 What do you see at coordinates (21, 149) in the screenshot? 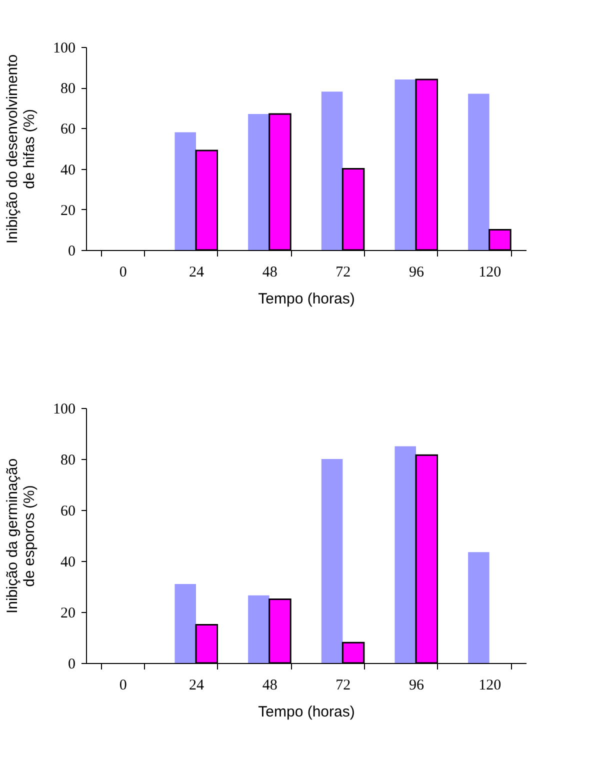
I see `y-axis-title: Inibição do desenvolvimento de hifas (%)` at bounding box center [21, 149].